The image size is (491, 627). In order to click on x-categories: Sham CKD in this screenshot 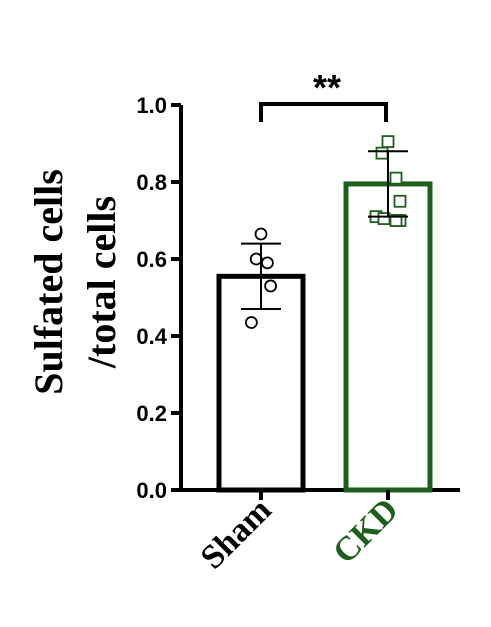, I will do `click(300, 533)`.